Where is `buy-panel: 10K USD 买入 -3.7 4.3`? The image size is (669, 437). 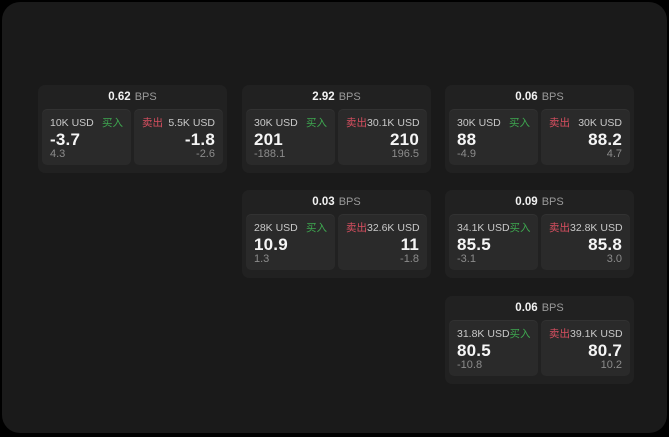 buy-panel: 10K USD 买入 -3.7 4.3 is located at coordinates (86, 137).